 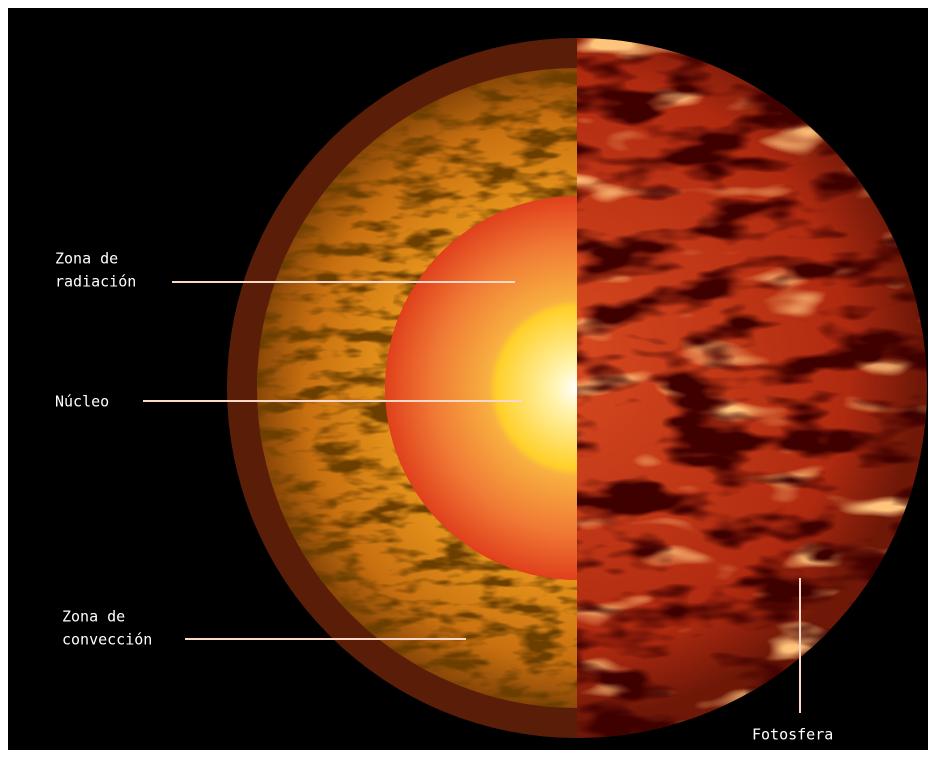 What do you see at coordinates (93, 617) in the screenshot?
I see `label-convection-1: Zona de` at bounding box center [93, 617].